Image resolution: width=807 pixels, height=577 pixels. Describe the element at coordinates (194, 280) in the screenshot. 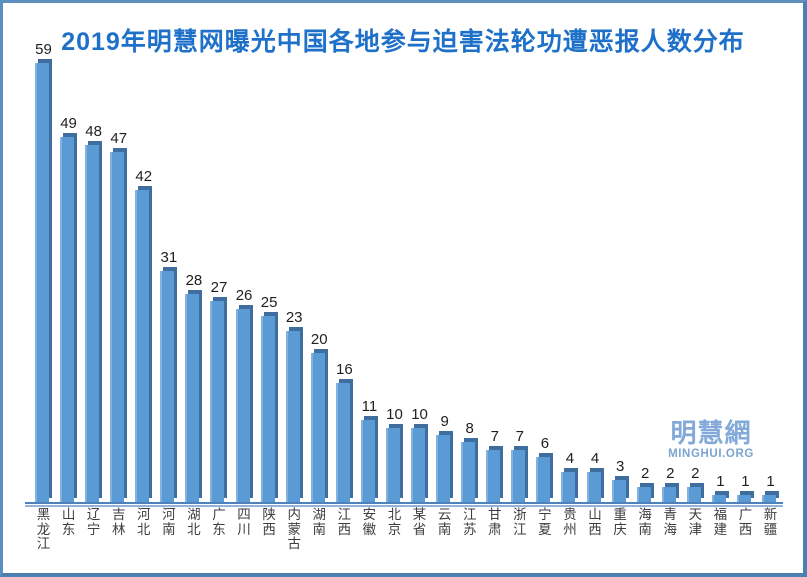

I see `bar-value-label: 28` at that location.